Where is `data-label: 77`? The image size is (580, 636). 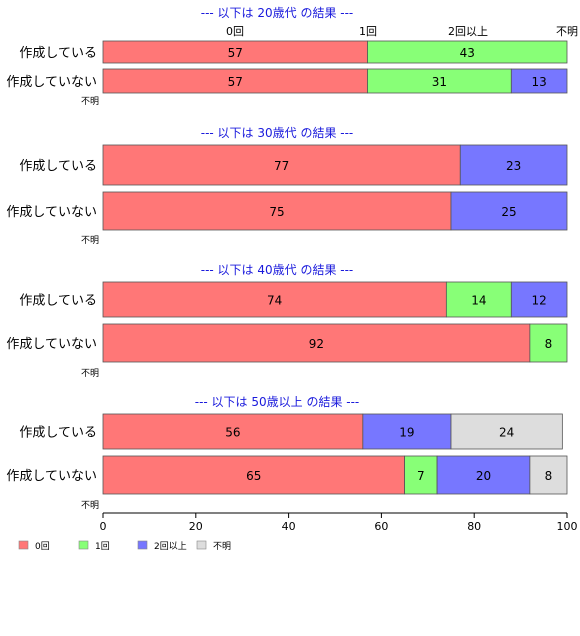 data-label: 77 is located at coordinates (281, 166).